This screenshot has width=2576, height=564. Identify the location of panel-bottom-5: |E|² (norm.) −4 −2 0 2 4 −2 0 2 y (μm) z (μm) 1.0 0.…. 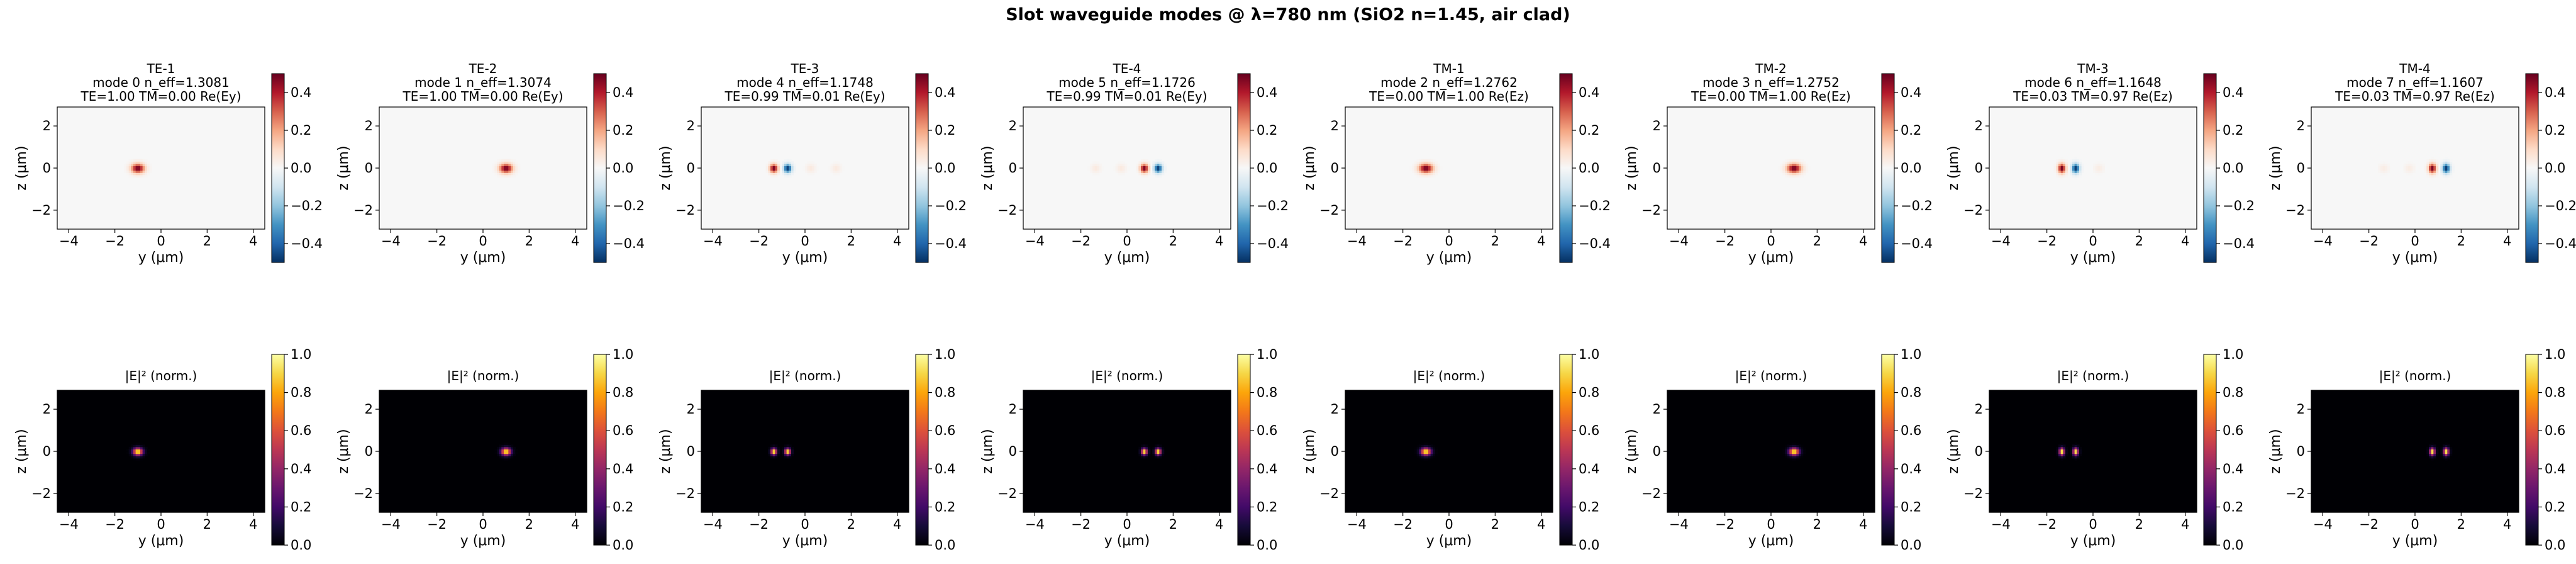
(1450, 450).